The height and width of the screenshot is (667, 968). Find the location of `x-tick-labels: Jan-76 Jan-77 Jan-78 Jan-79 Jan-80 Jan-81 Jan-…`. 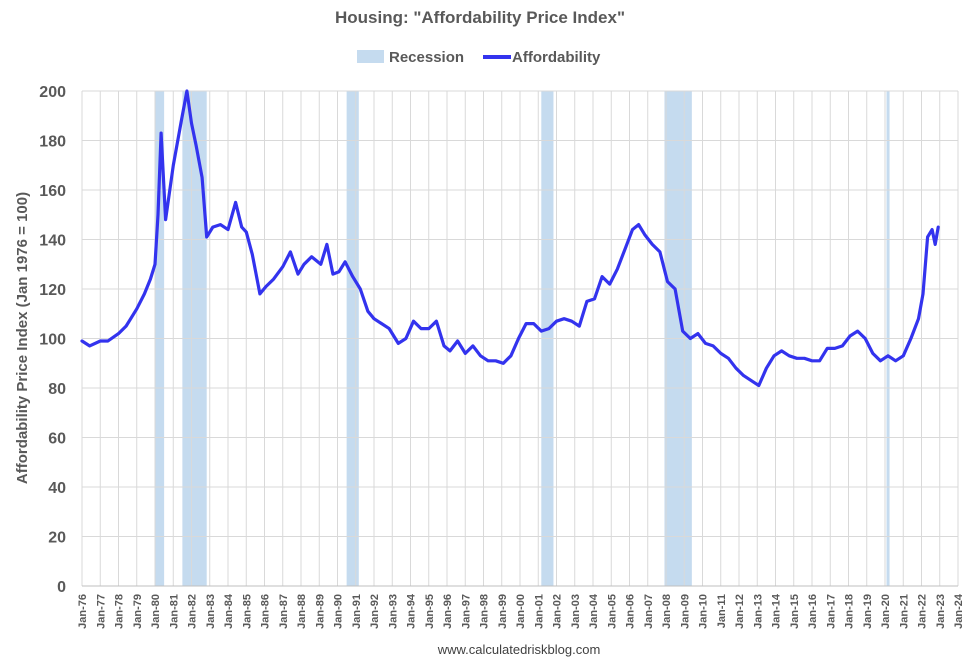

x-tick-labels: Jan-76 Jan-77 Jan-78 Jan-79 Jan-80 Jan-81 Jan-… is located at coordinates (521, 611).